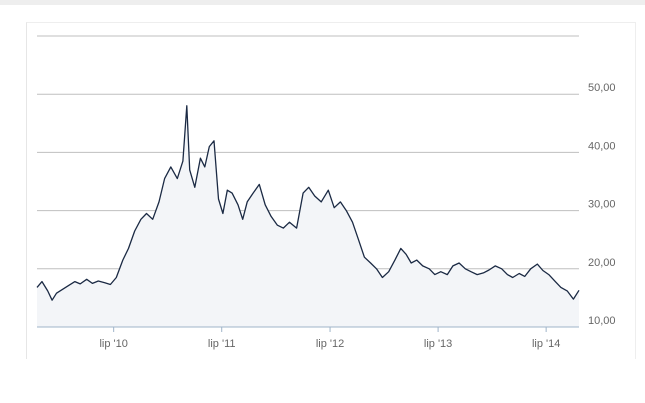  I want to click on y-tick-label: 30,00, so click(602, 205).